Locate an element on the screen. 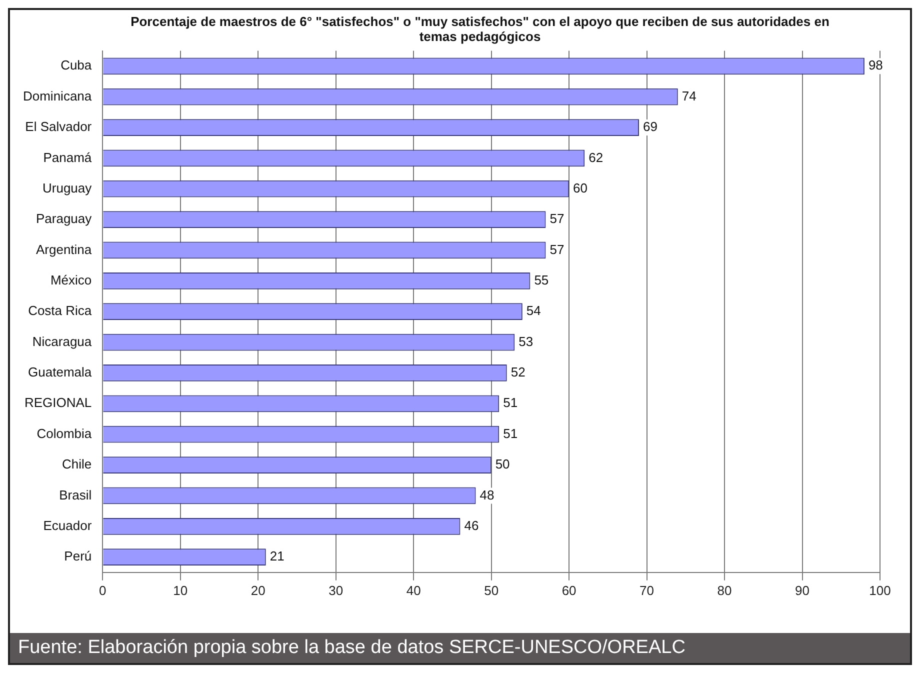  x-tick-label: 60 is located at coordinates (569, 590).